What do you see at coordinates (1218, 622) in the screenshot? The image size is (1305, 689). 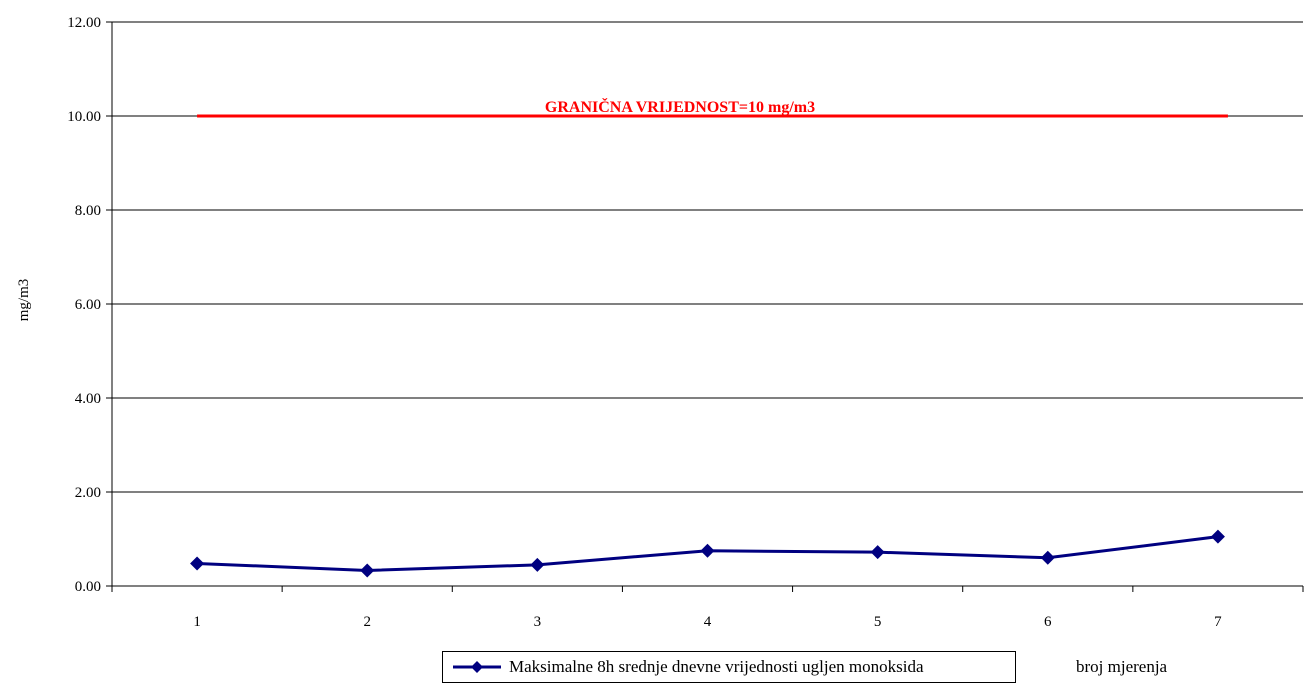 I see `x-tick-label: 7` at bounding box center [1218, 622].